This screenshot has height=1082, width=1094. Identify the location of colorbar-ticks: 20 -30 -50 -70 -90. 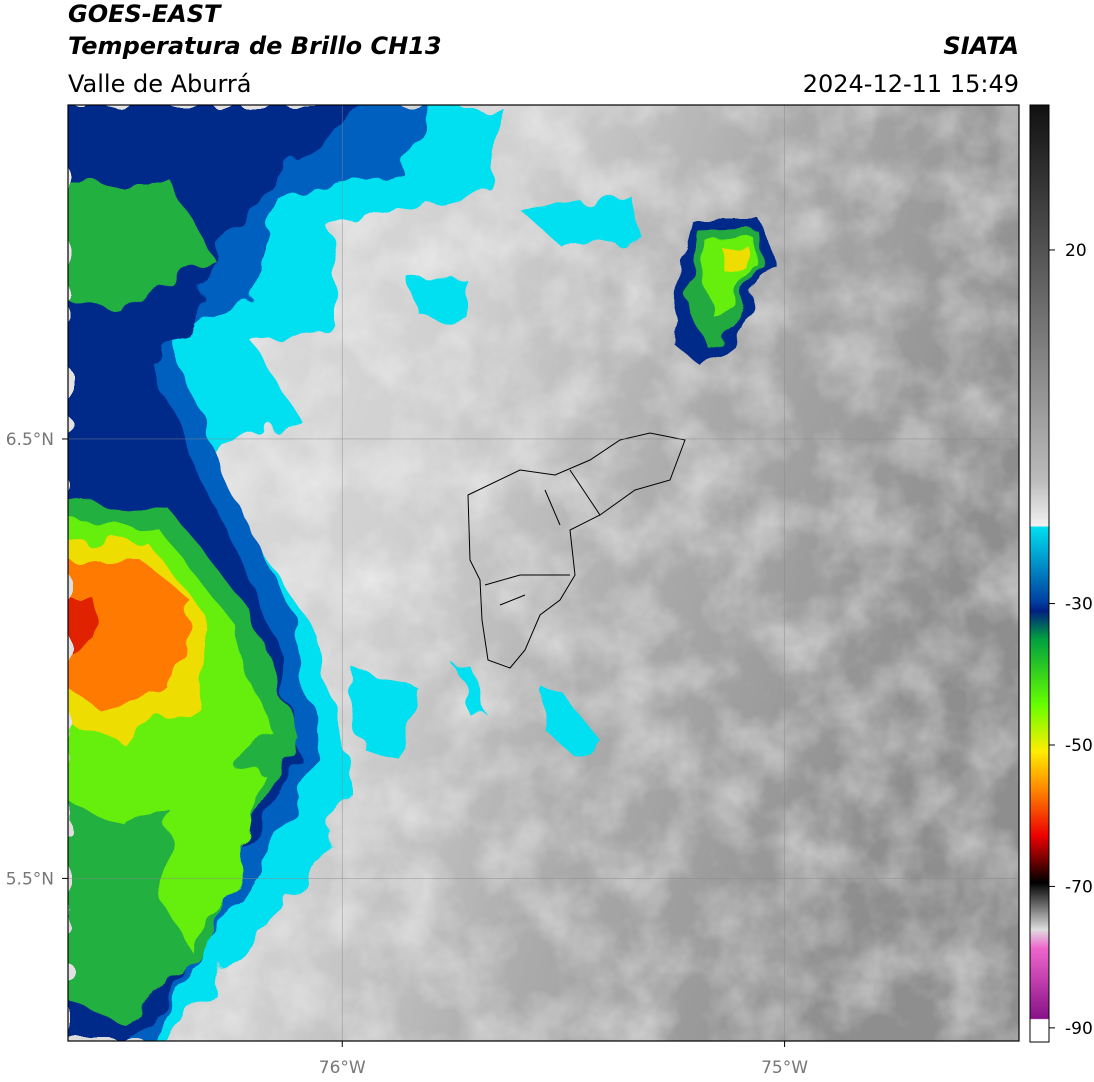
(1071, 640).